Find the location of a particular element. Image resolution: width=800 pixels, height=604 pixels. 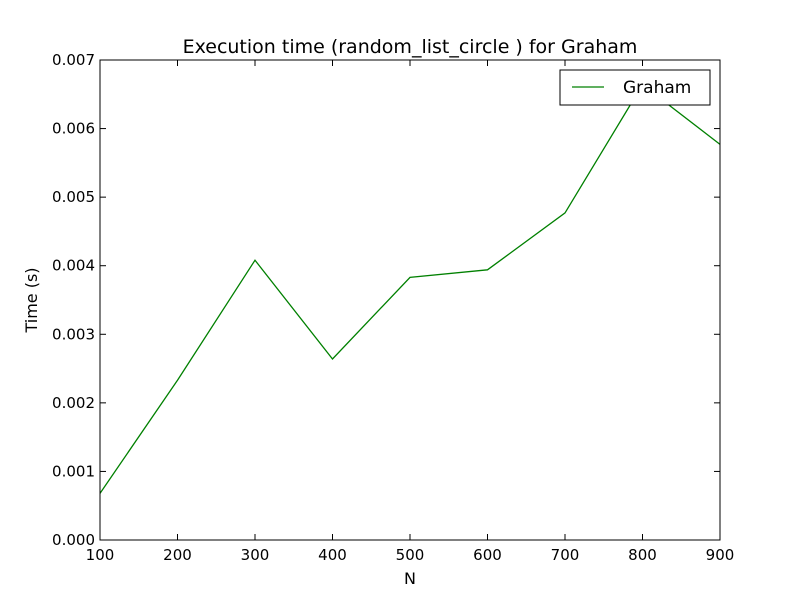

x-tick-label: 100 is located at coordinates (100, 555).